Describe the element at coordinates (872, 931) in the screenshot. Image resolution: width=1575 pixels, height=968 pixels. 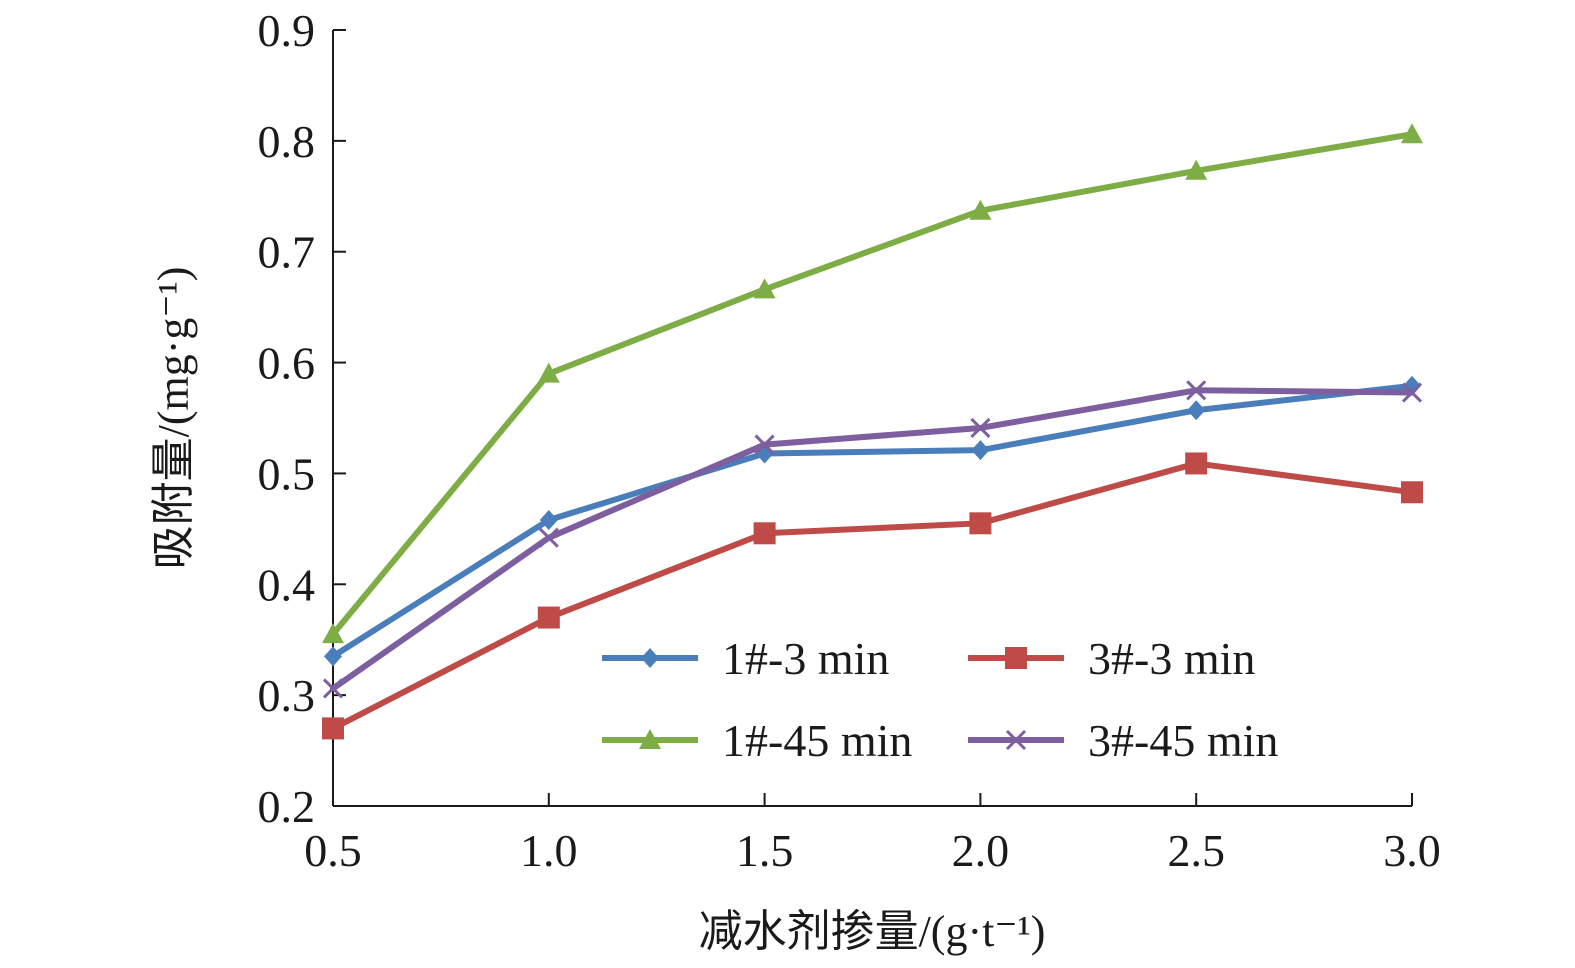
I see `x-axis-title: 减水剂掺量/(g·t⁻¹)` at that location.